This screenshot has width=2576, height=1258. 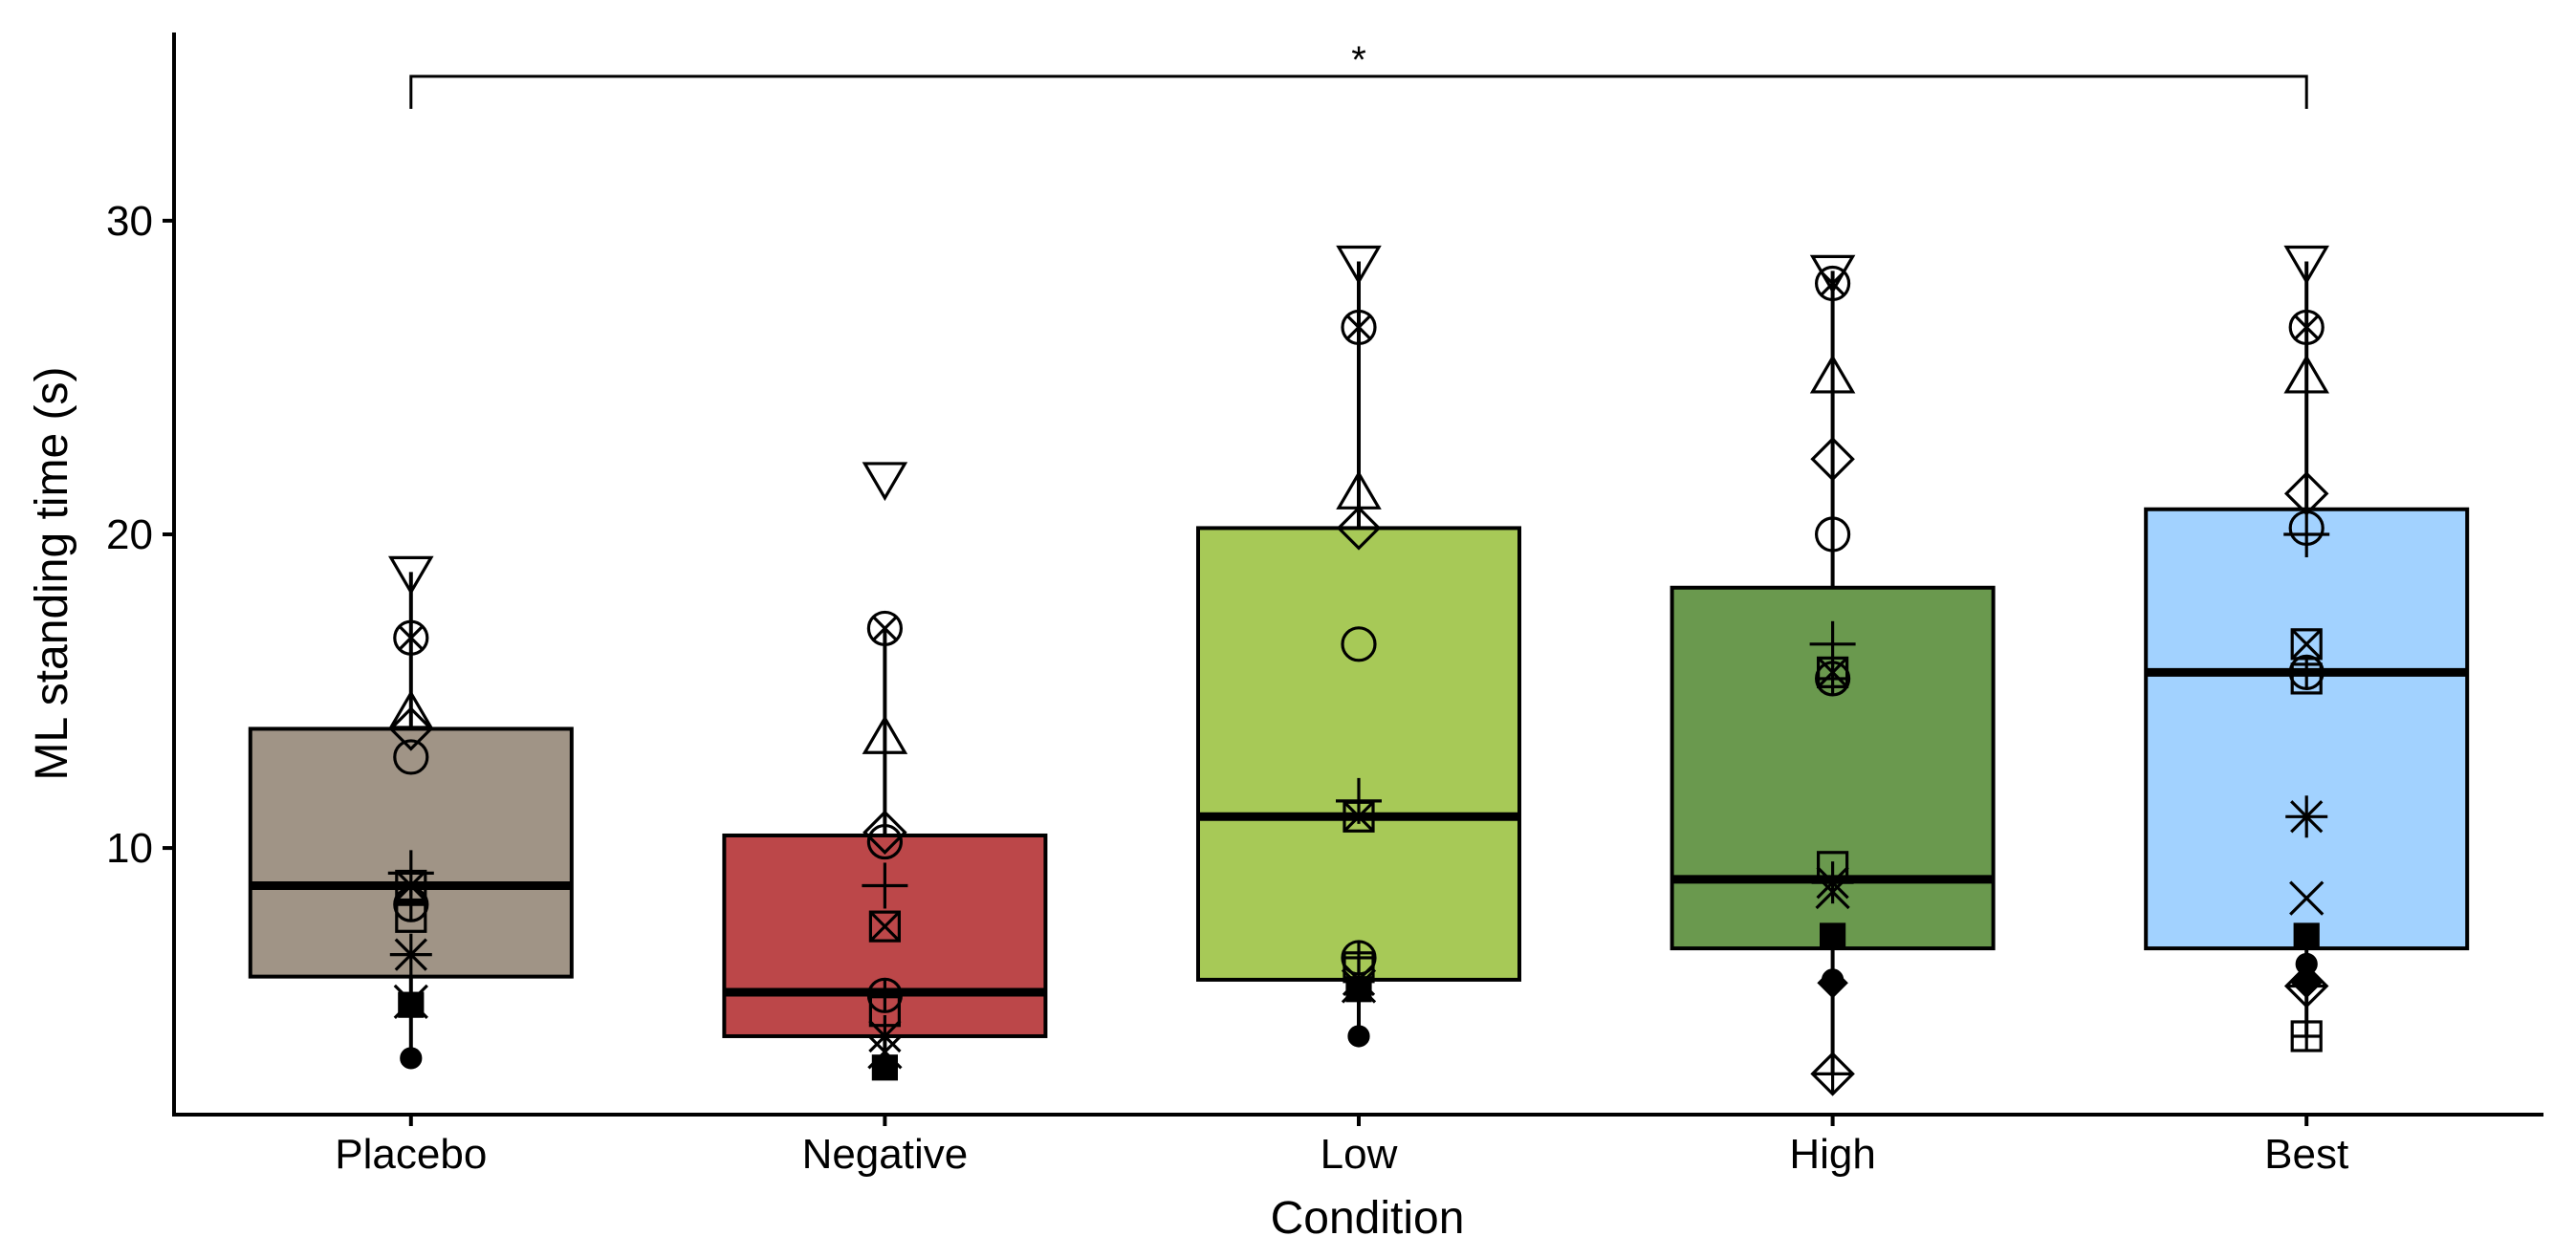 I want to click on significance-bracket: *, so click(x=1358, y=74).